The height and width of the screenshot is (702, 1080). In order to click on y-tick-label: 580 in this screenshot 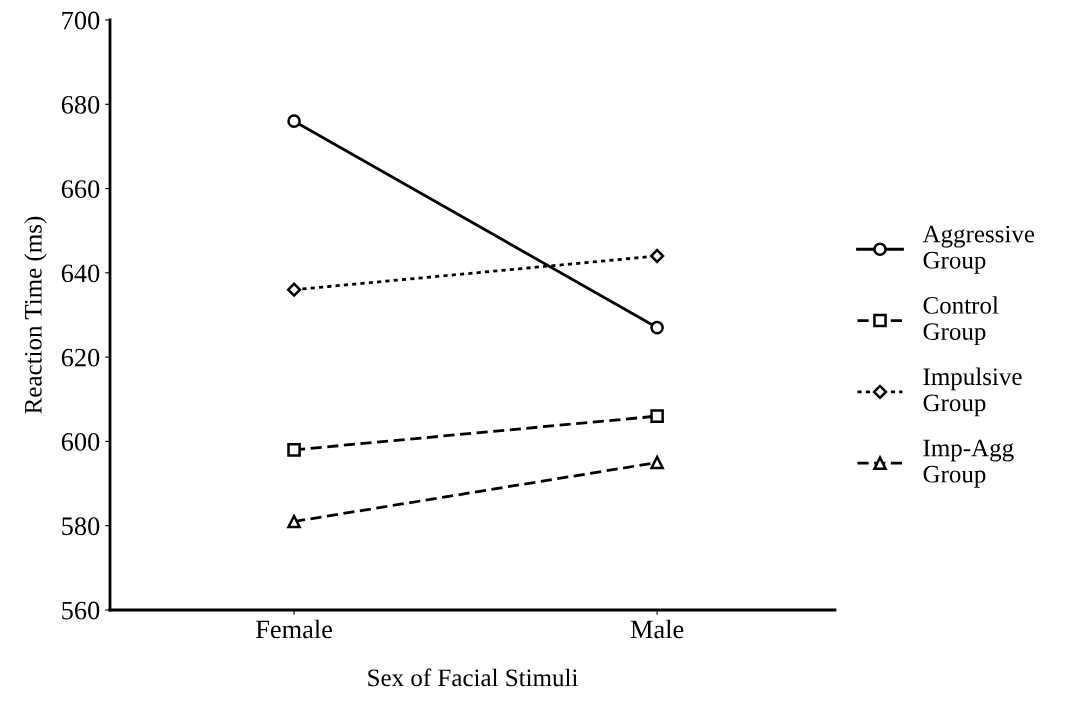, I will do `click(81, 526)`.